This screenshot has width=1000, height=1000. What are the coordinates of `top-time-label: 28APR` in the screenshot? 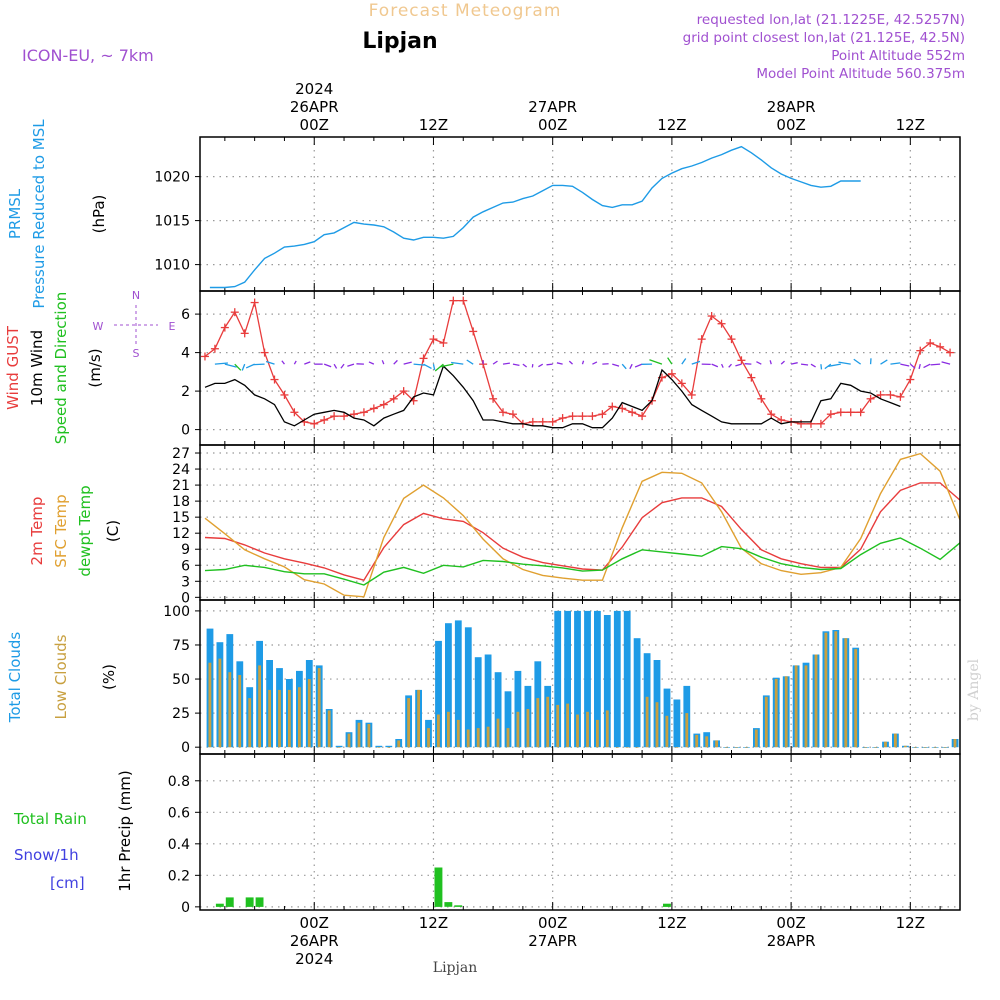 It's located at (791, 107).